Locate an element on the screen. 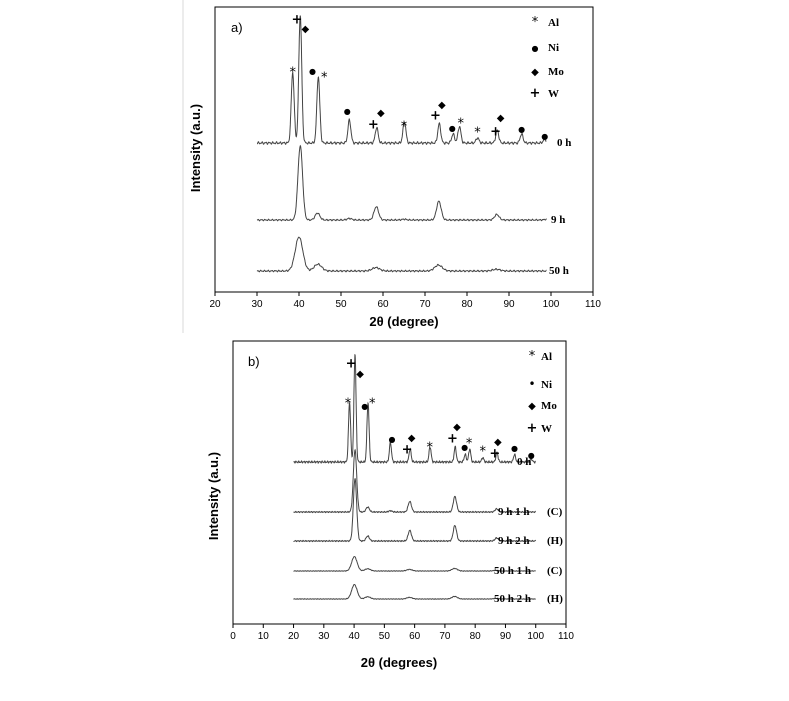  legend-symbol: • is located at coordinates (531, 384).